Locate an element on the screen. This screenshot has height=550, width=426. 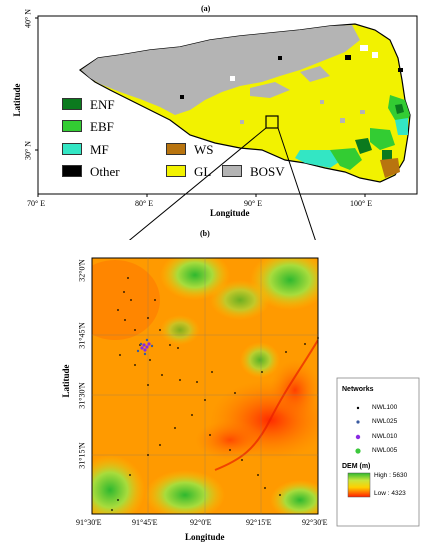
dem-colorbar is located at coordinates (359, 485).